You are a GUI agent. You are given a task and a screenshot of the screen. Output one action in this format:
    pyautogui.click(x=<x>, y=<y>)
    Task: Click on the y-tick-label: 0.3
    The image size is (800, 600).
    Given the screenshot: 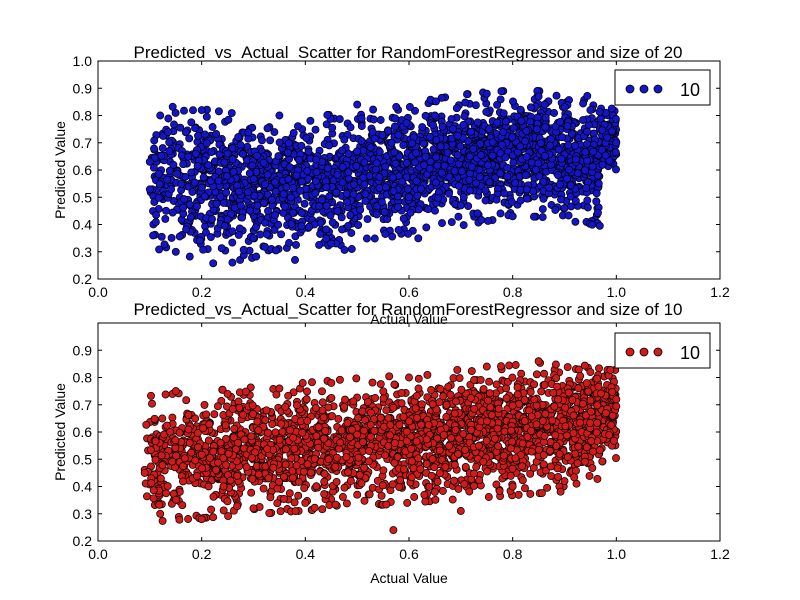 What is the action you would take?
    pyautogui.click(x=83, y=252)
    